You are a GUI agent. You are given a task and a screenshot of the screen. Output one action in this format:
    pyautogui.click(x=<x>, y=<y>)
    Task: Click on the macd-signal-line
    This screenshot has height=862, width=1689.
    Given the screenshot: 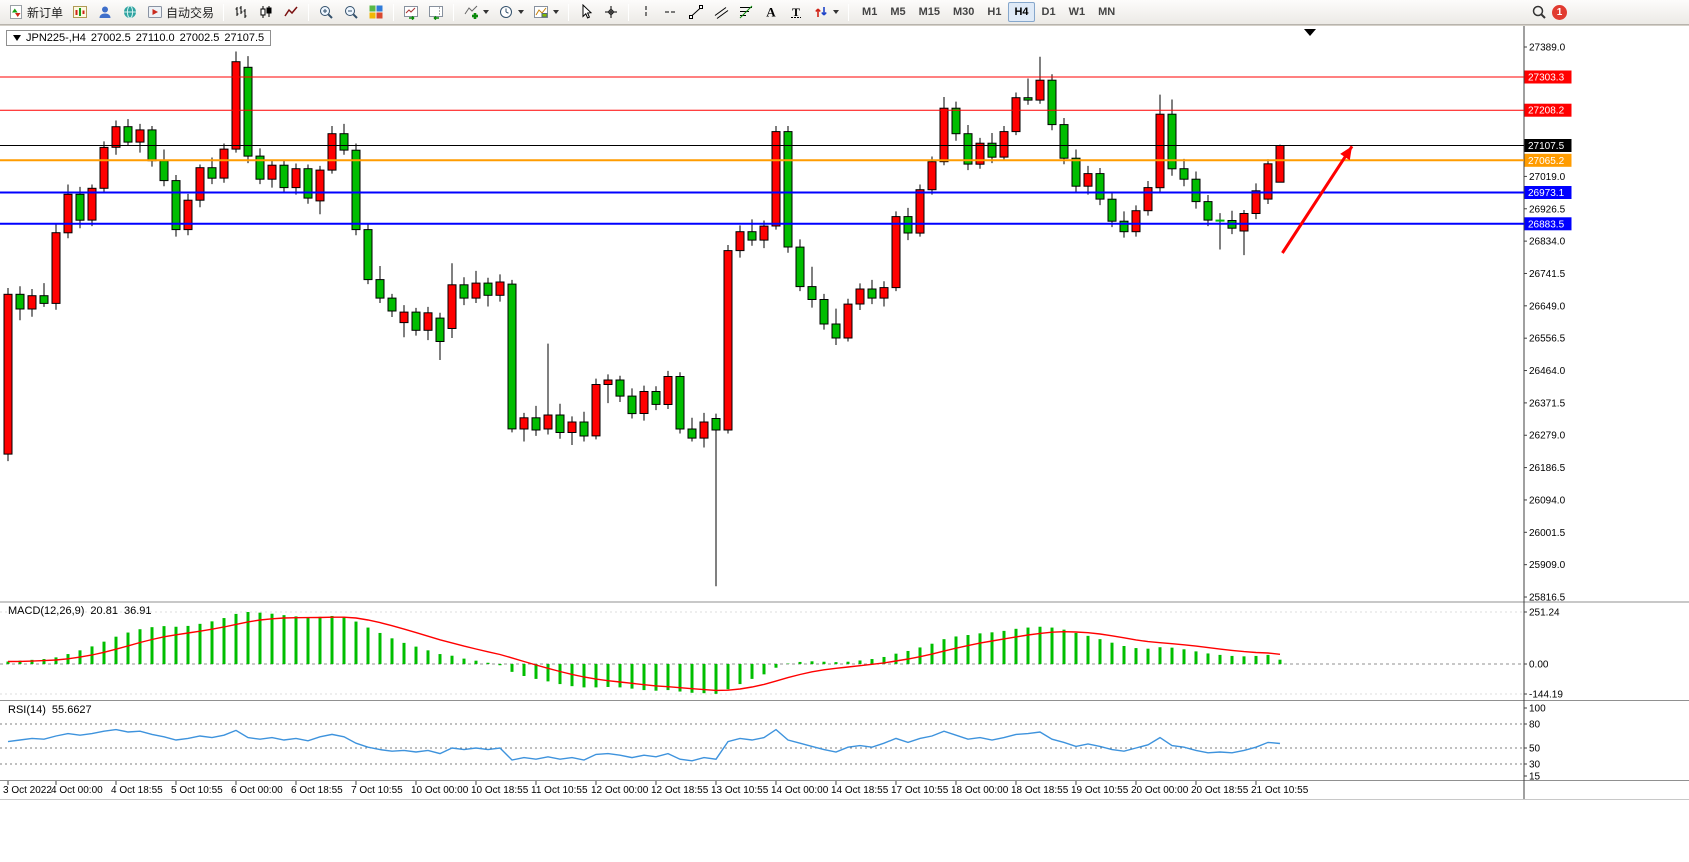 What is the action you would take?
    pyautogui.click(x=644, y=654)
    